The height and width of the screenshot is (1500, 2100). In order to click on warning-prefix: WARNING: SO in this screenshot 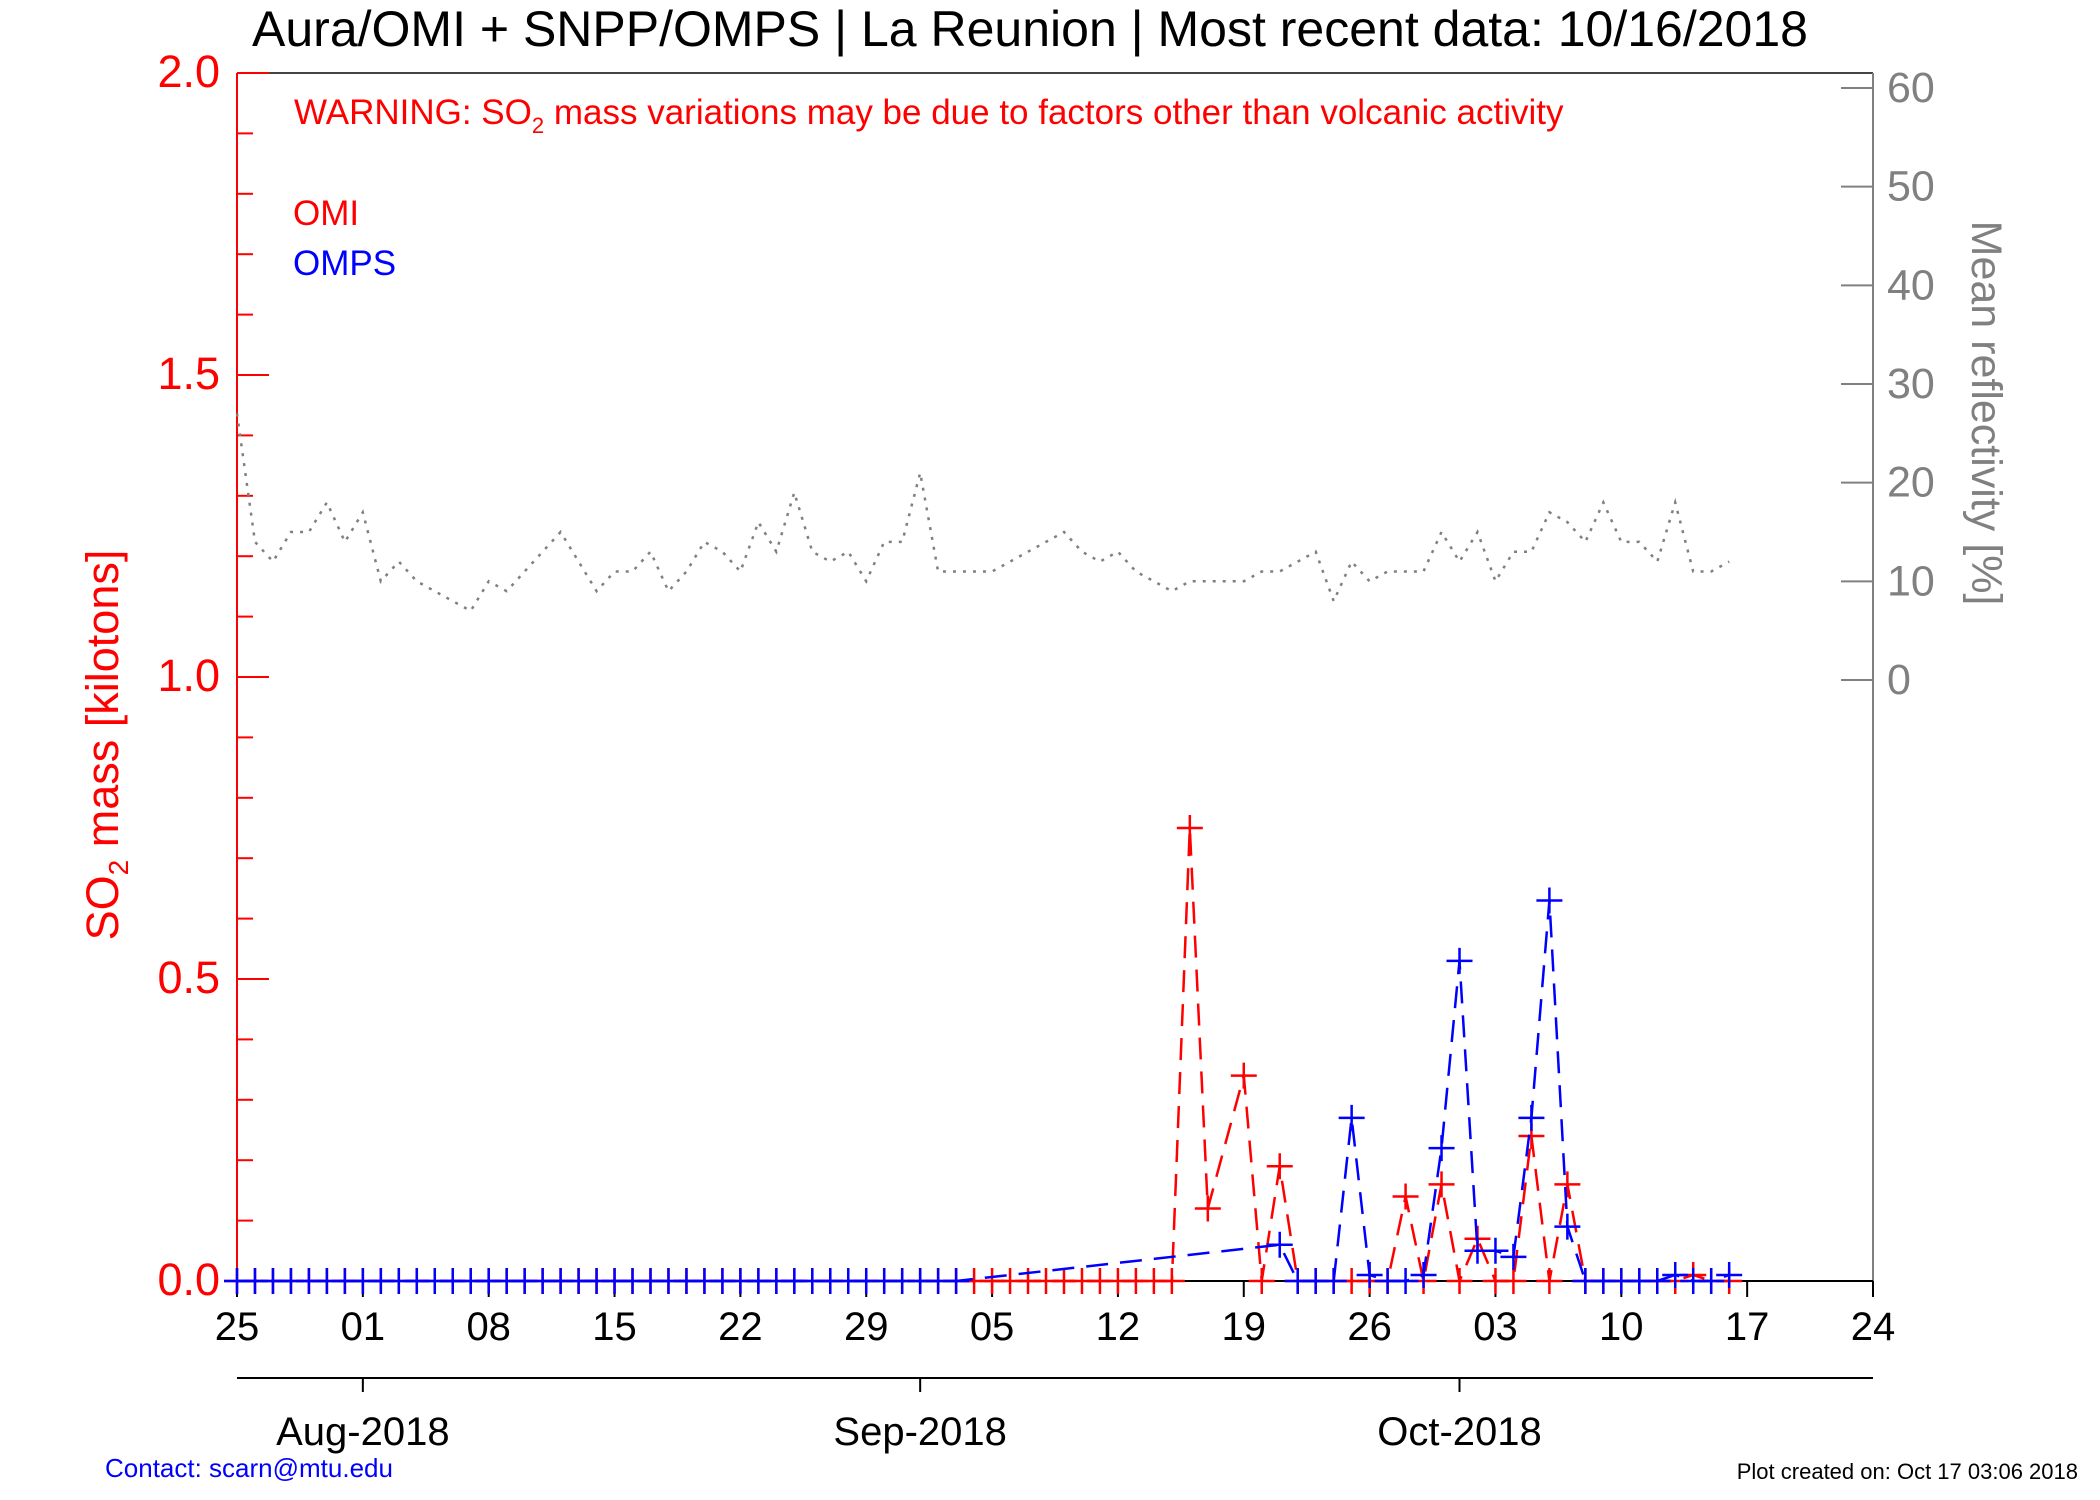, I will do `click(413, 112)`.